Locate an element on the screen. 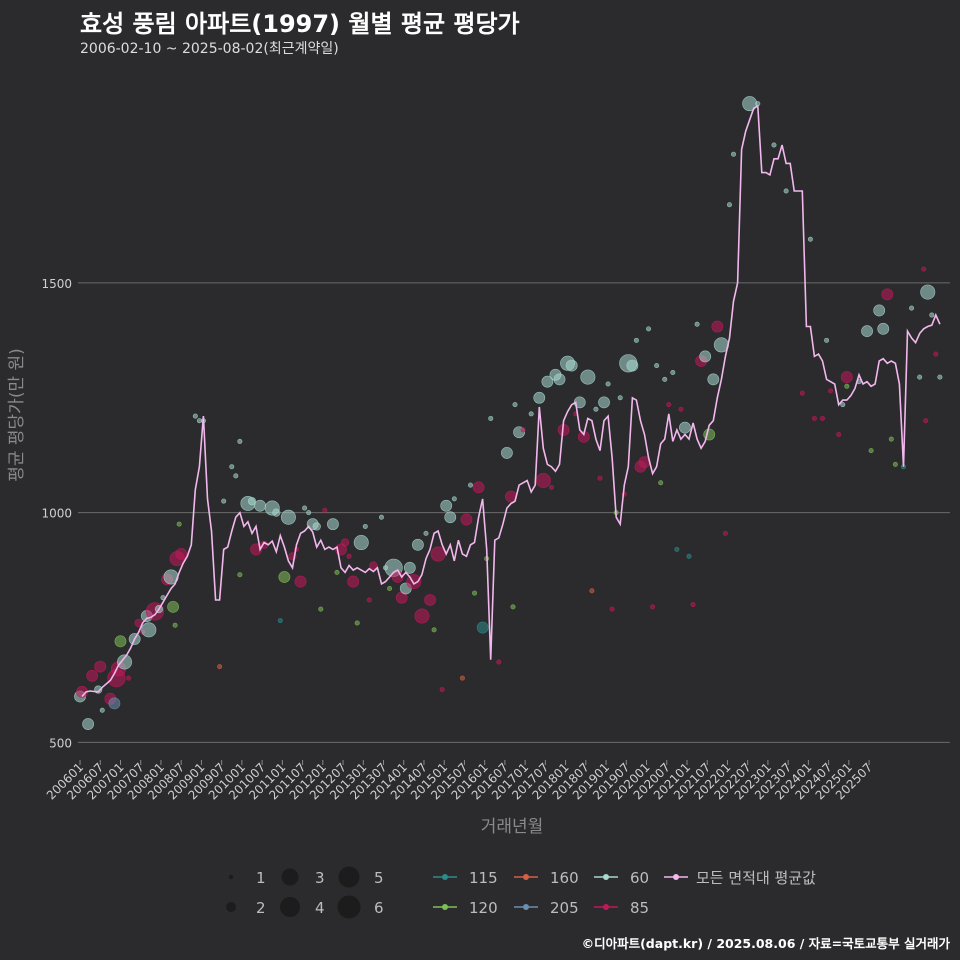 Image resolution: width=960 pixels, height=960 pixels. chart-title: 효성 풍림 아파트(1997) 월별 평균 평당가 is located at coordinates (300, 24).